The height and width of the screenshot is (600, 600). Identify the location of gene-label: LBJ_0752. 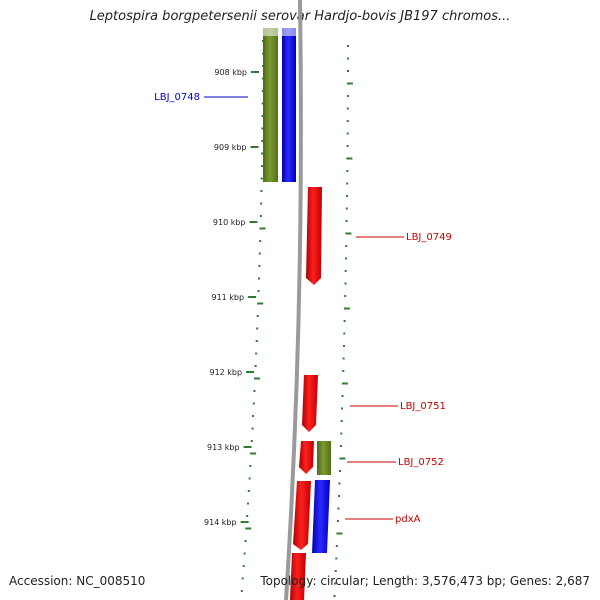
(421, 462).